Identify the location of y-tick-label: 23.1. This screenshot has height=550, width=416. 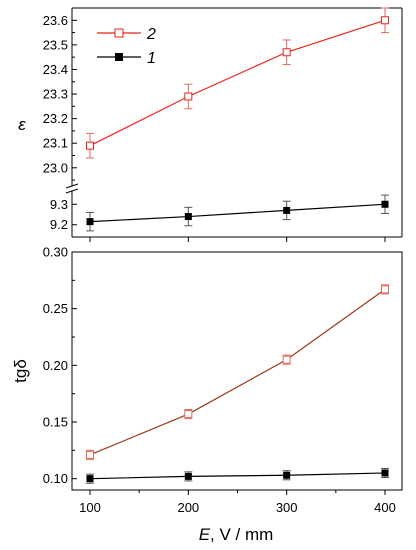
(55, 143).